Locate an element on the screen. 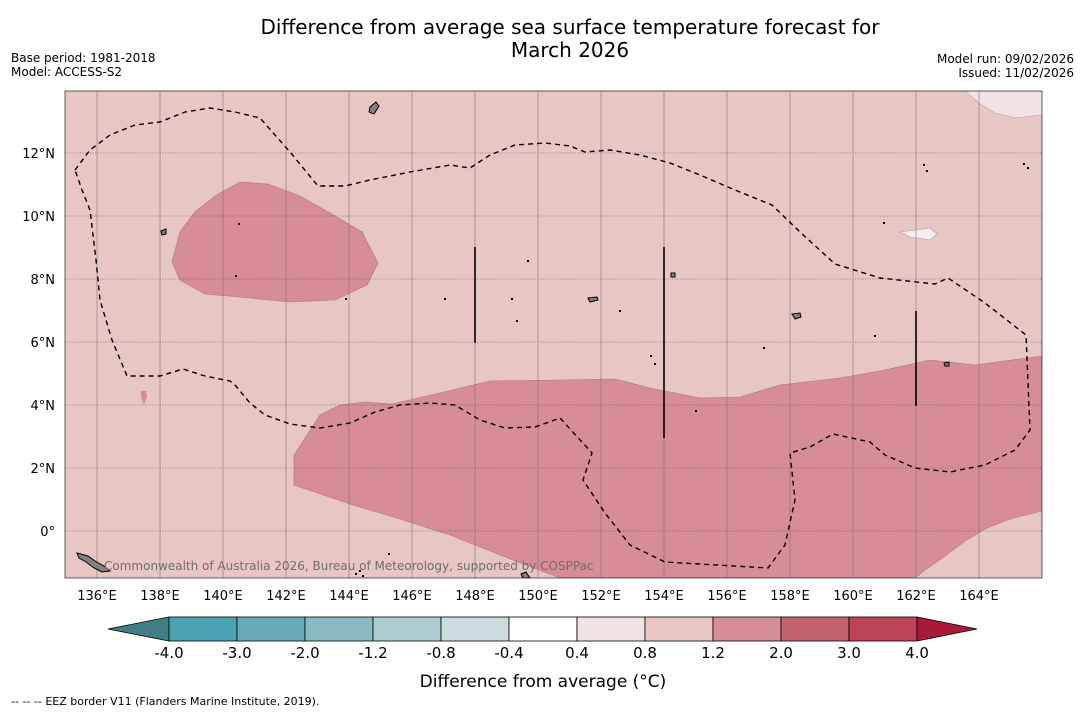 The image size is (1085, 713). anomaly-patch-northeast is located at coordinates (1003, 105).